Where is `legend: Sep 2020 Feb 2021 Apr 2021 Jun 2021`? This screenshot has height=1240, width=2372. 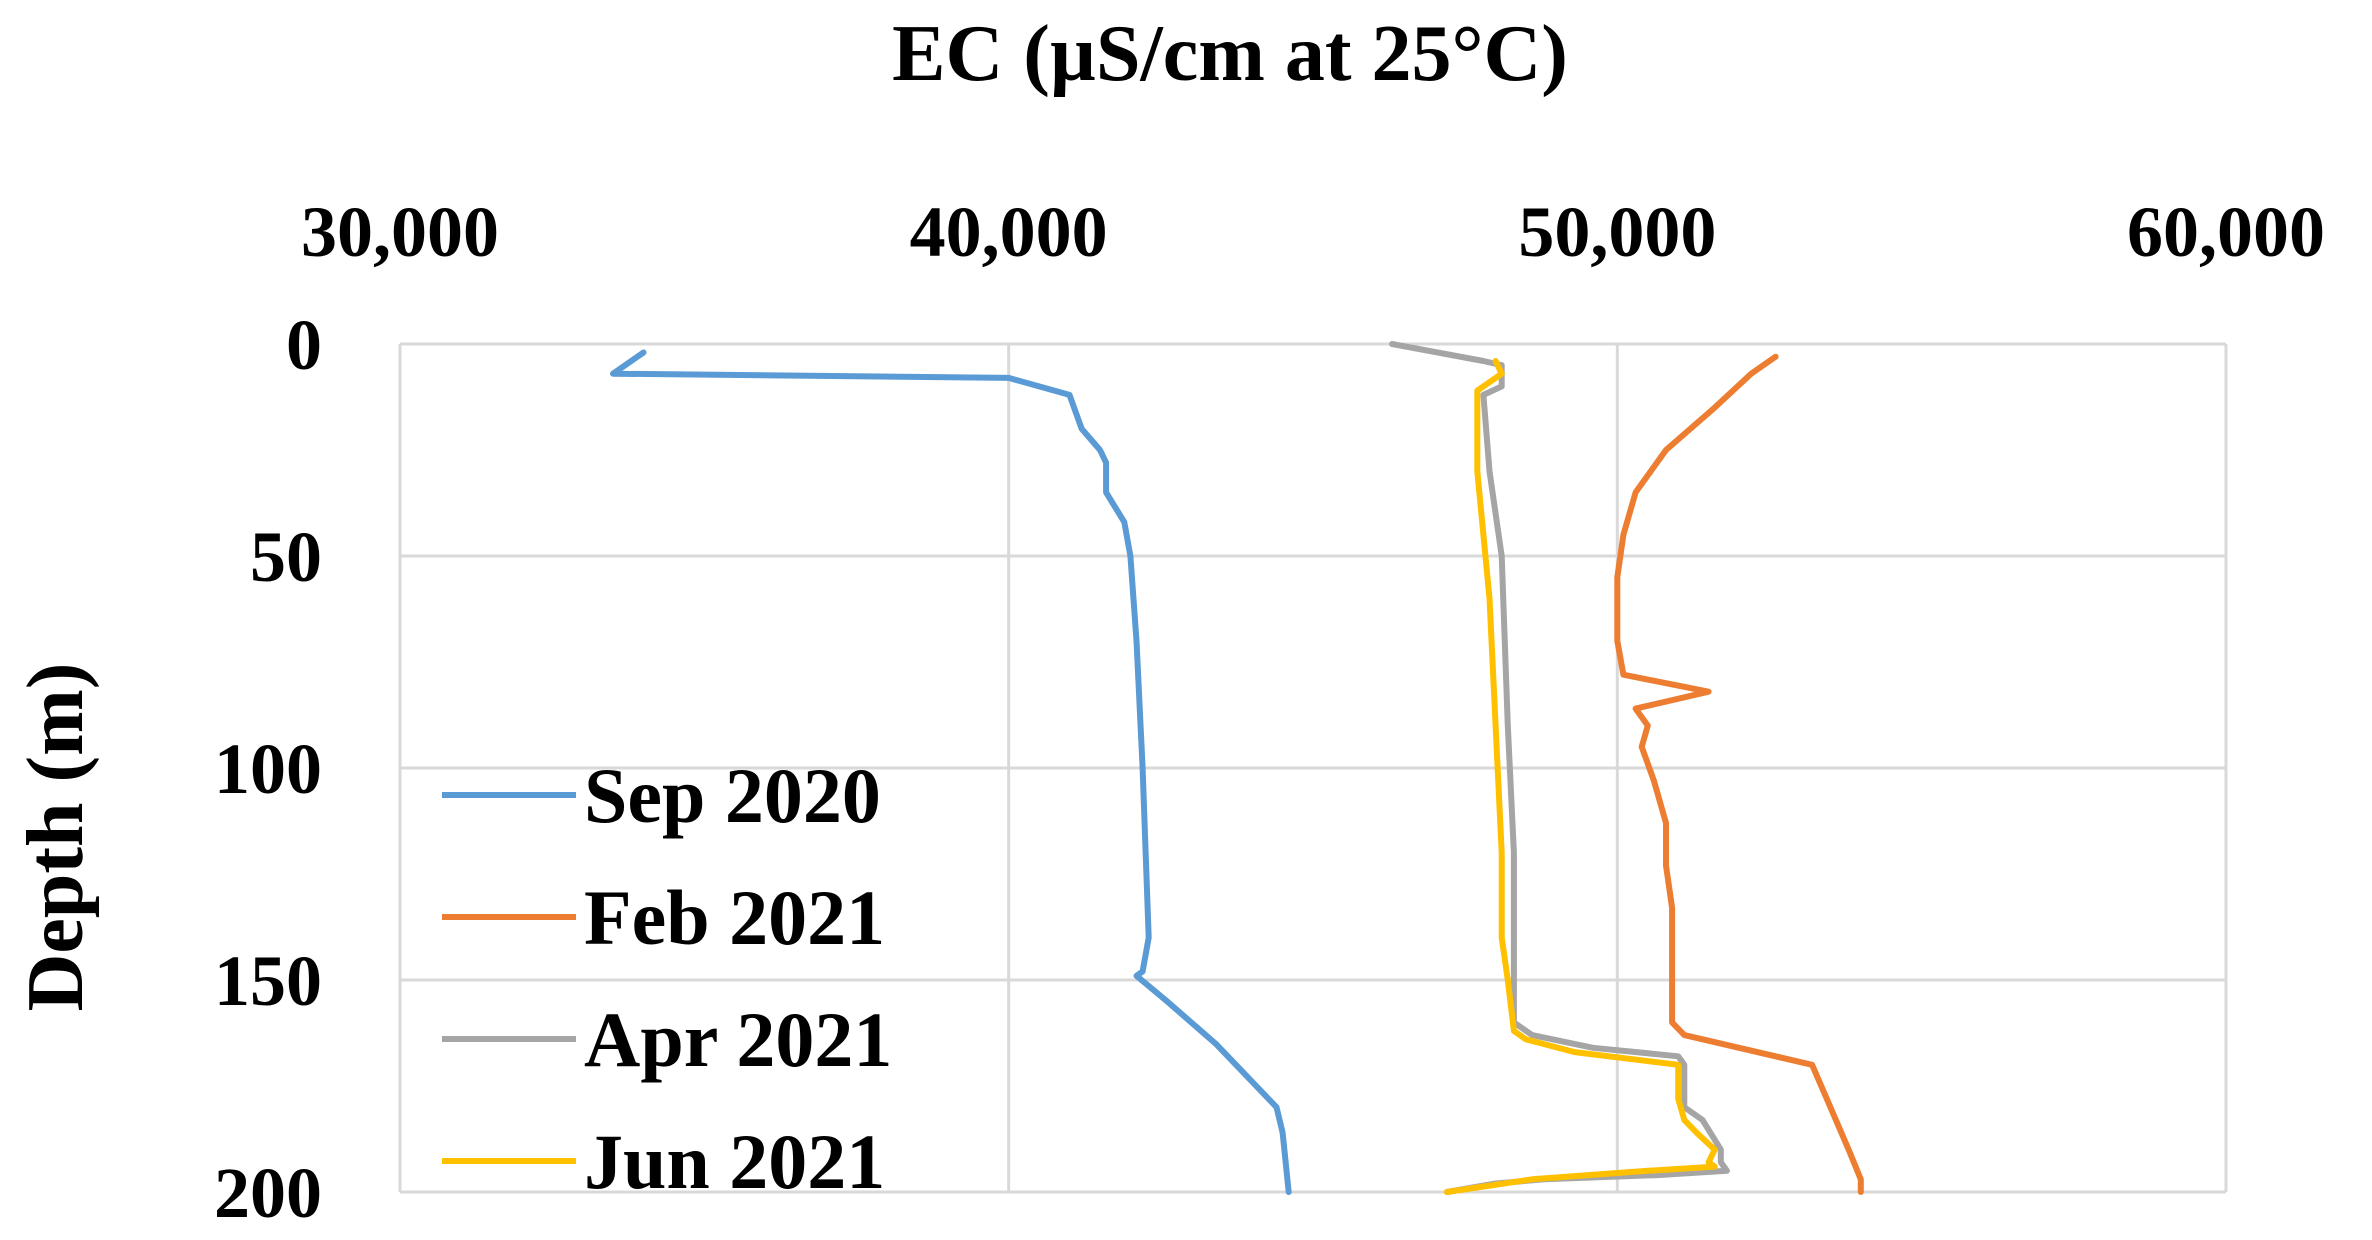 legend: Sep 2020 Feb 2021 Apr 2021 Jun 2021 is located at coordinates (667, 978).